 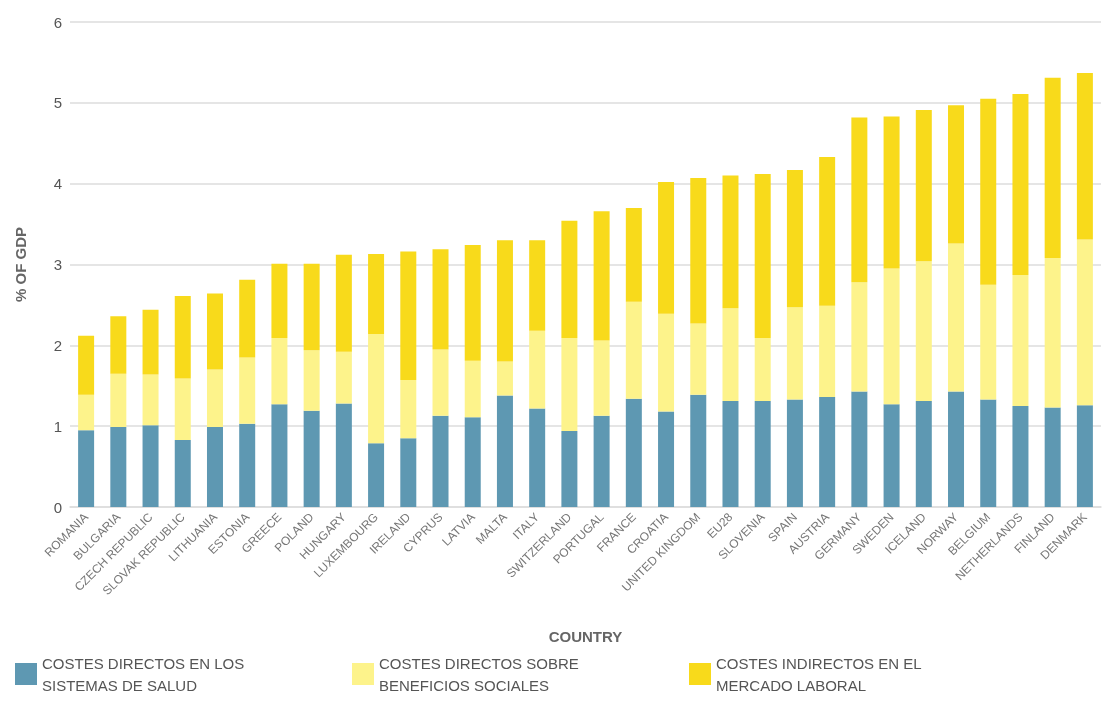 What do you see at coordinates (57, 426) in the screenshot?
I see `y-tick-label: 1` at bounding box center [57, 426].